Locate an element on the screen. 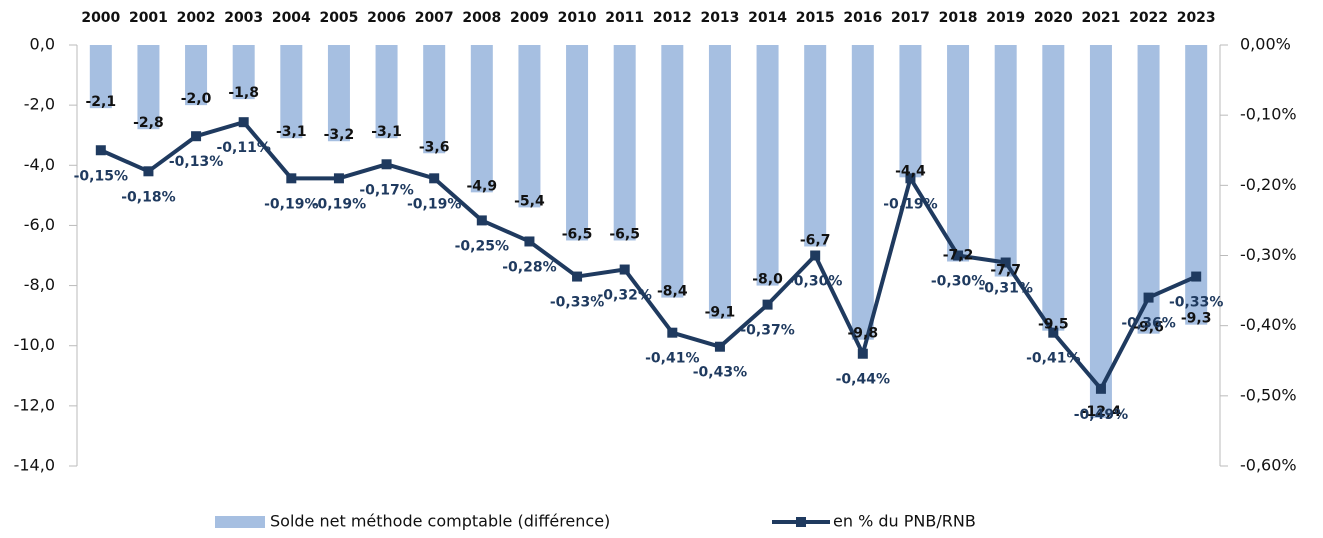 This screenshot has height=538, width=1323. y2-tick-label: 0,00% is located at coordinates (1265, 44).